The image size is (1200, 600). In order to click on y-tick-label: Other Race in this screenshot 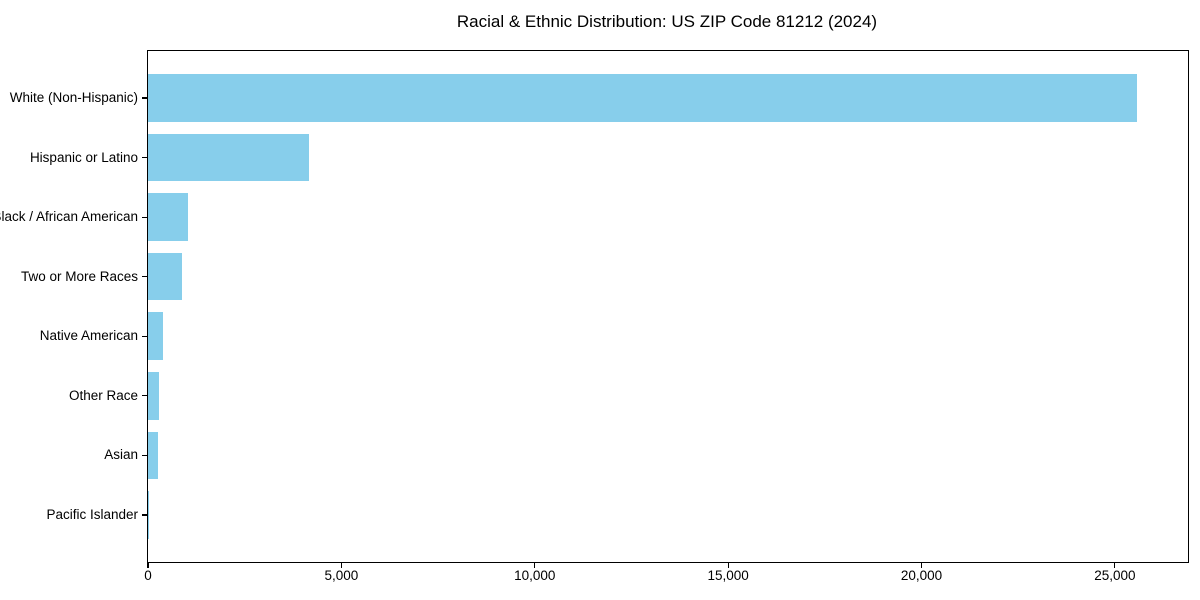, I will do `click(103, 395)`.